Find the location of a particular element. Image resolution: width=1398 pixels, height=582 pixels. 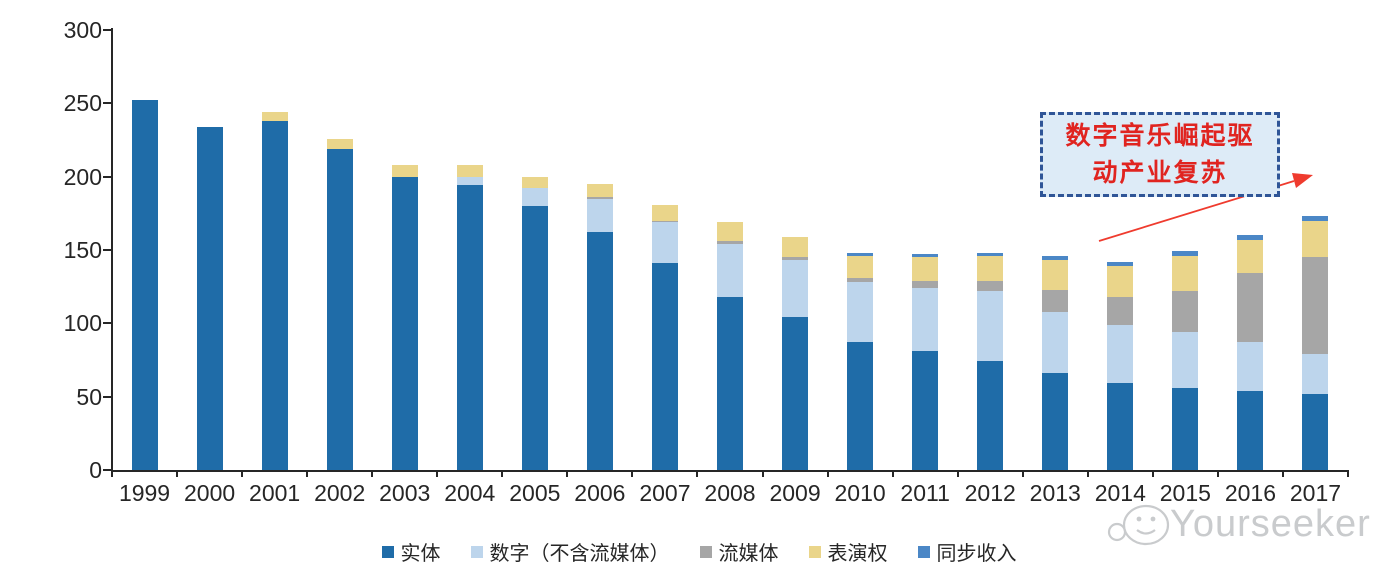

legend-label: 同步收入 is located at coordinates (976, 553).